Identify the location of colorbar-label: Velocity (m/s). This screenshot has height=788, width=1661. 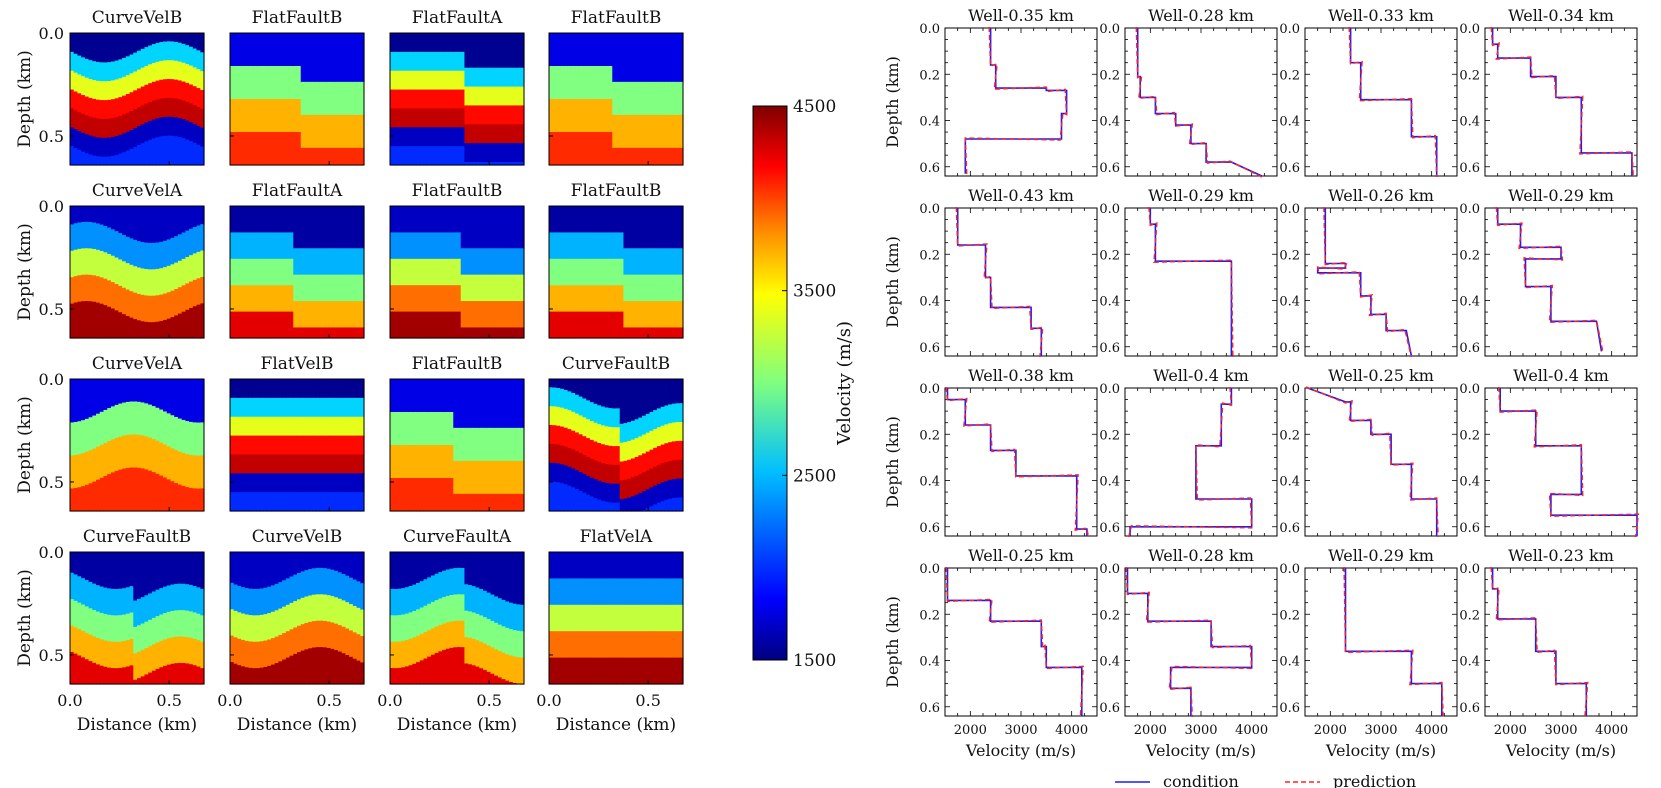
(844, 383).